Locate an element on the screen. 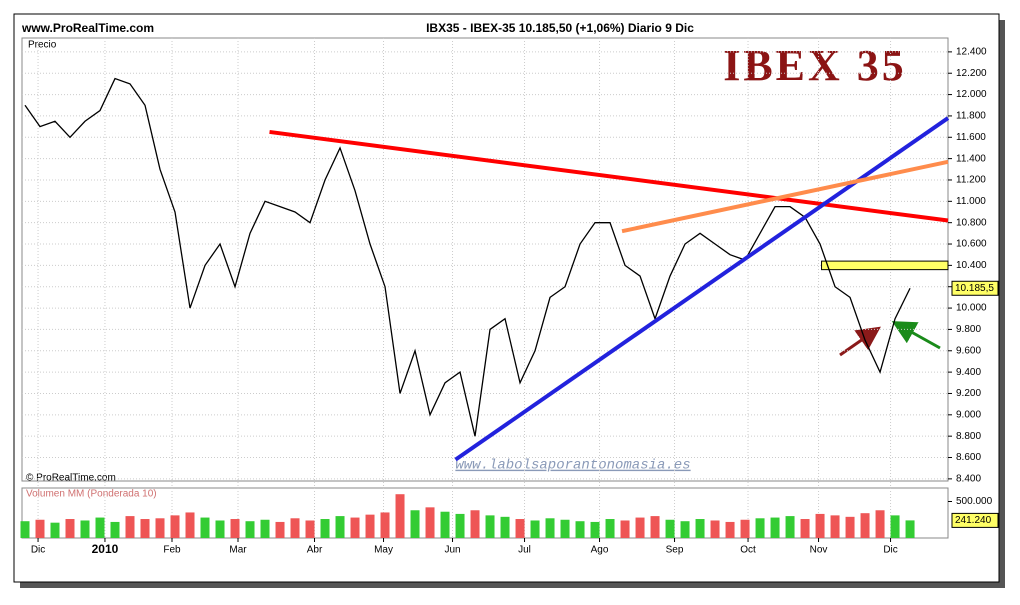  last-price-label: 10.185,5 is located at coordinates (974, 288).